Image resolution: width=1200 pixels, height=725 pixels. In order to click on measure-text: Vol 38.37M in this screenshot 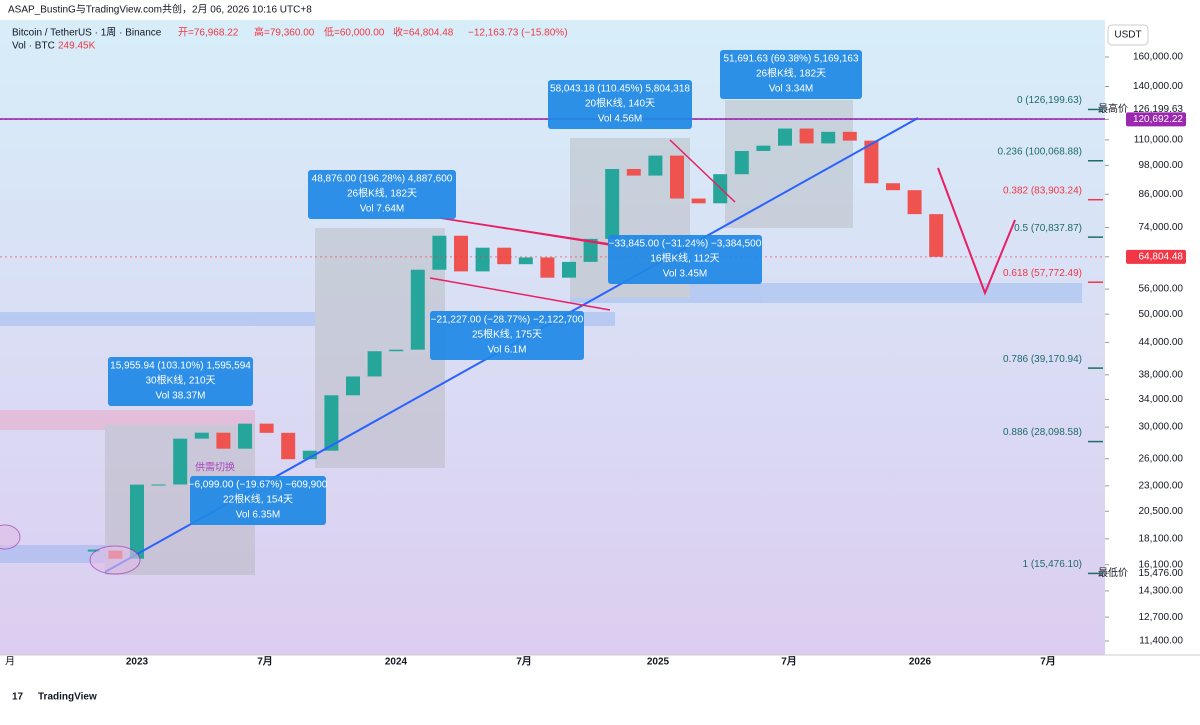, I will do `click(180, 396)`.